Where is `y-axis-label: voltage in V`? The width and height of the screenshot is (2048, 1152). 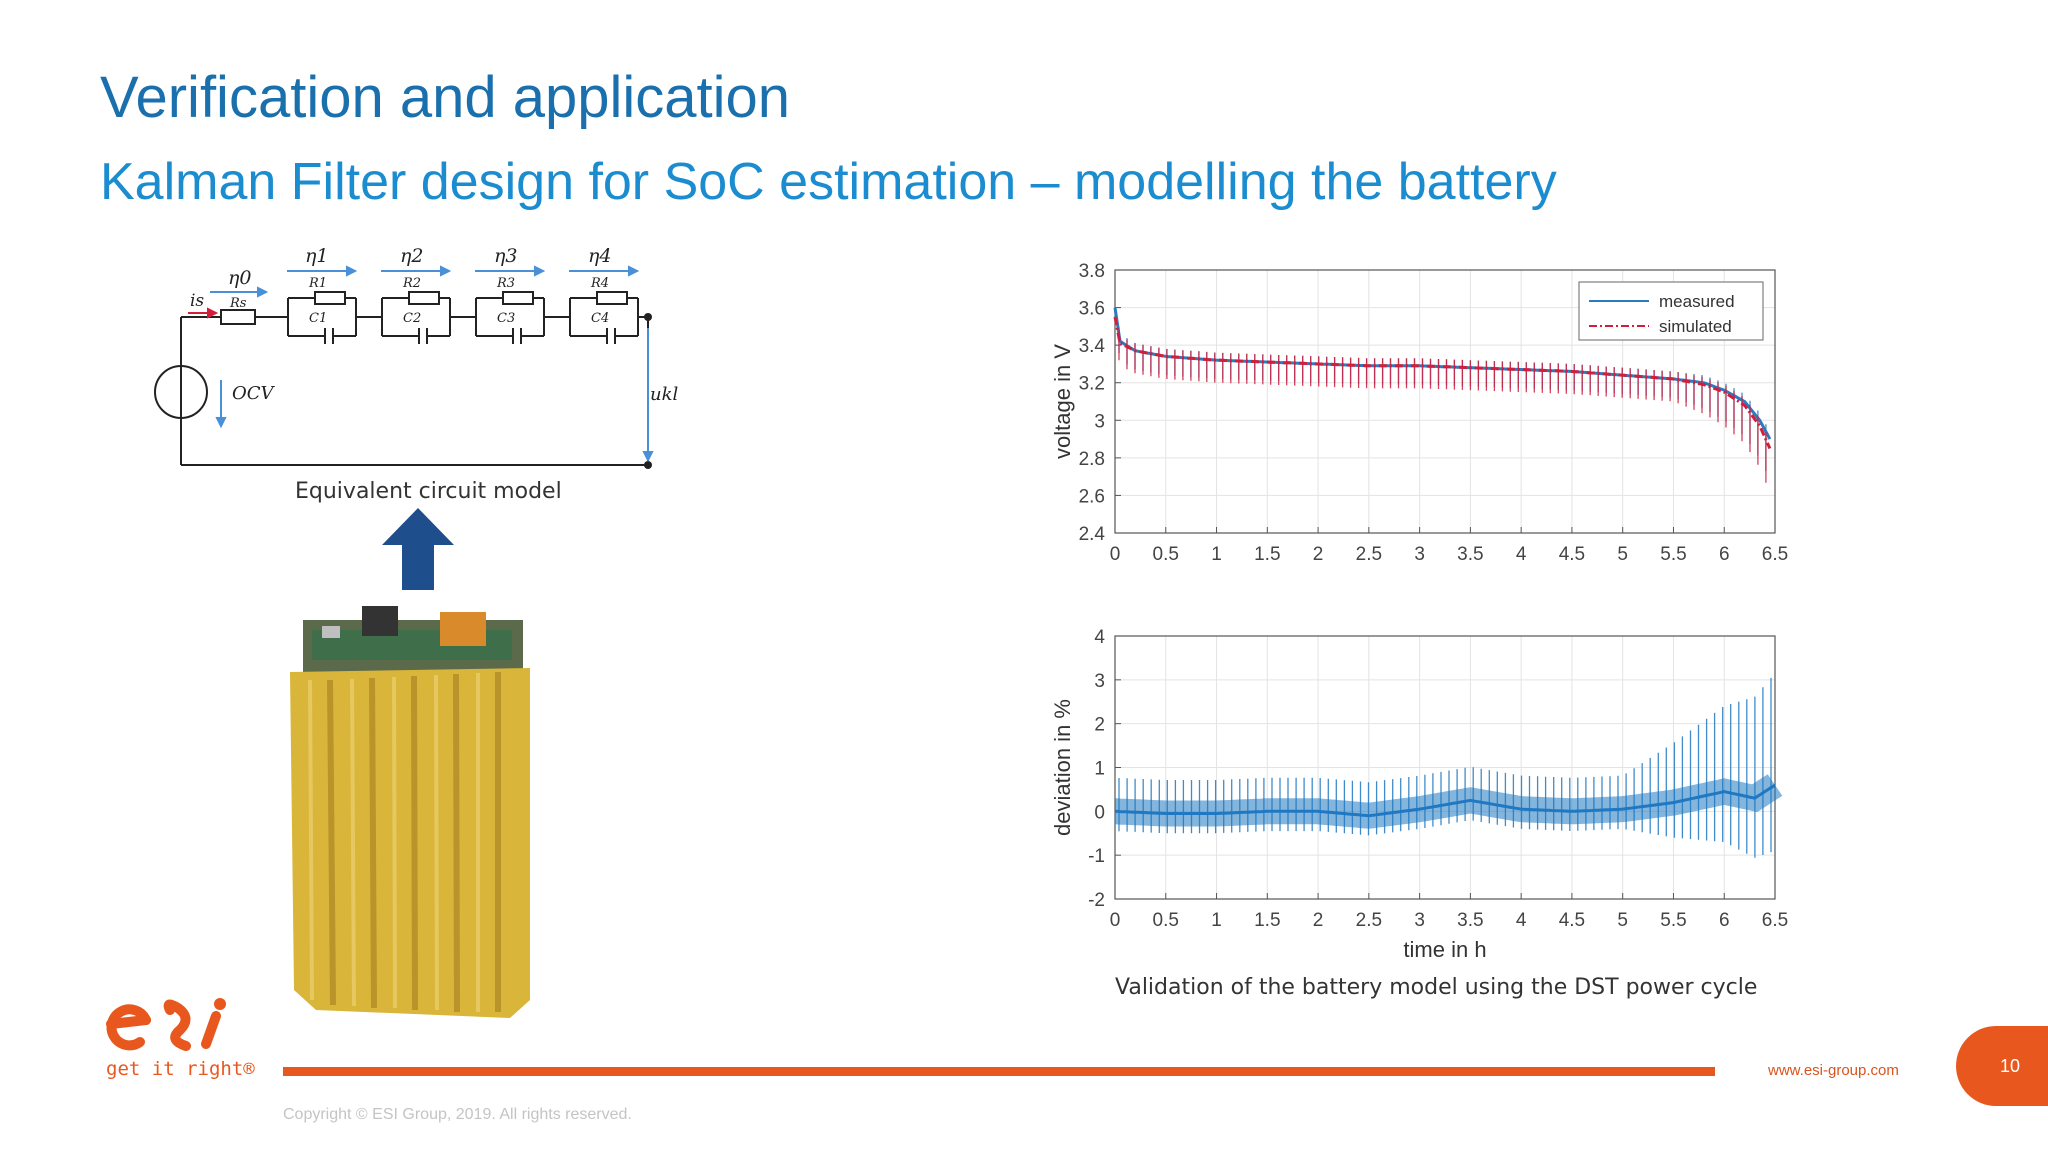 y-axis-label: voltage in V is located at coordinates (1062, 401).